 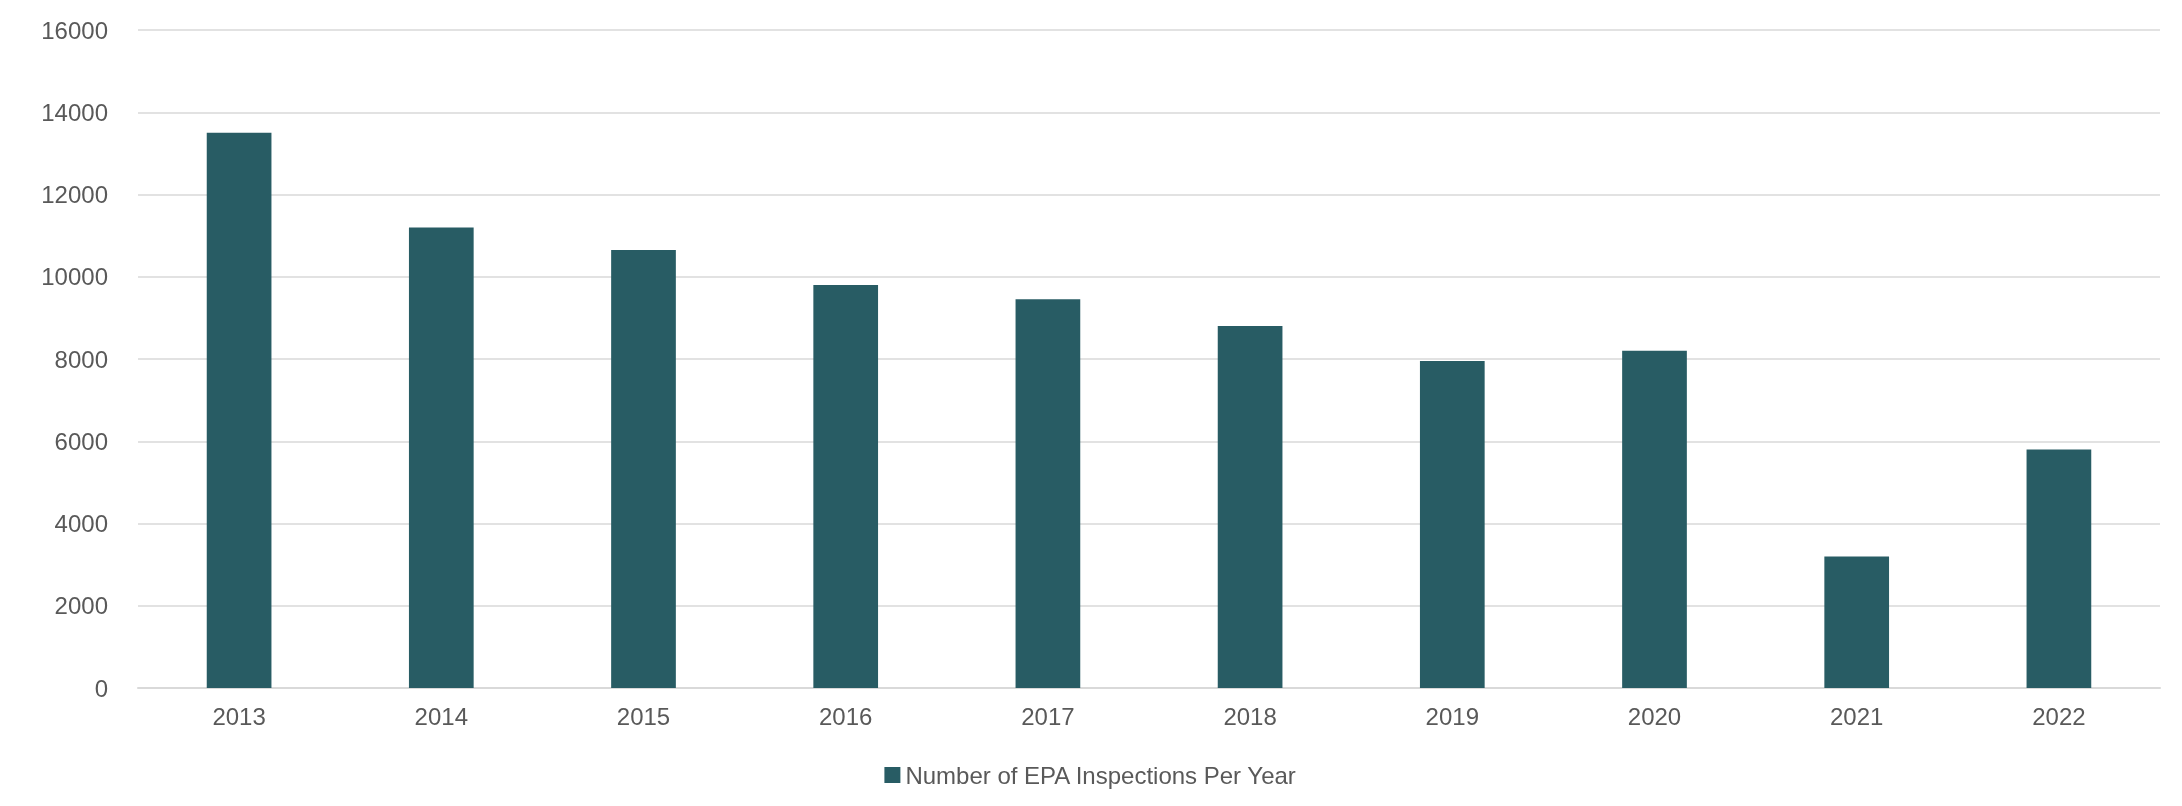 What do you see at coordinates (643, 716) in the screenshot?
I see `x-tick-label: 2015` at bounding box center [643, 716].